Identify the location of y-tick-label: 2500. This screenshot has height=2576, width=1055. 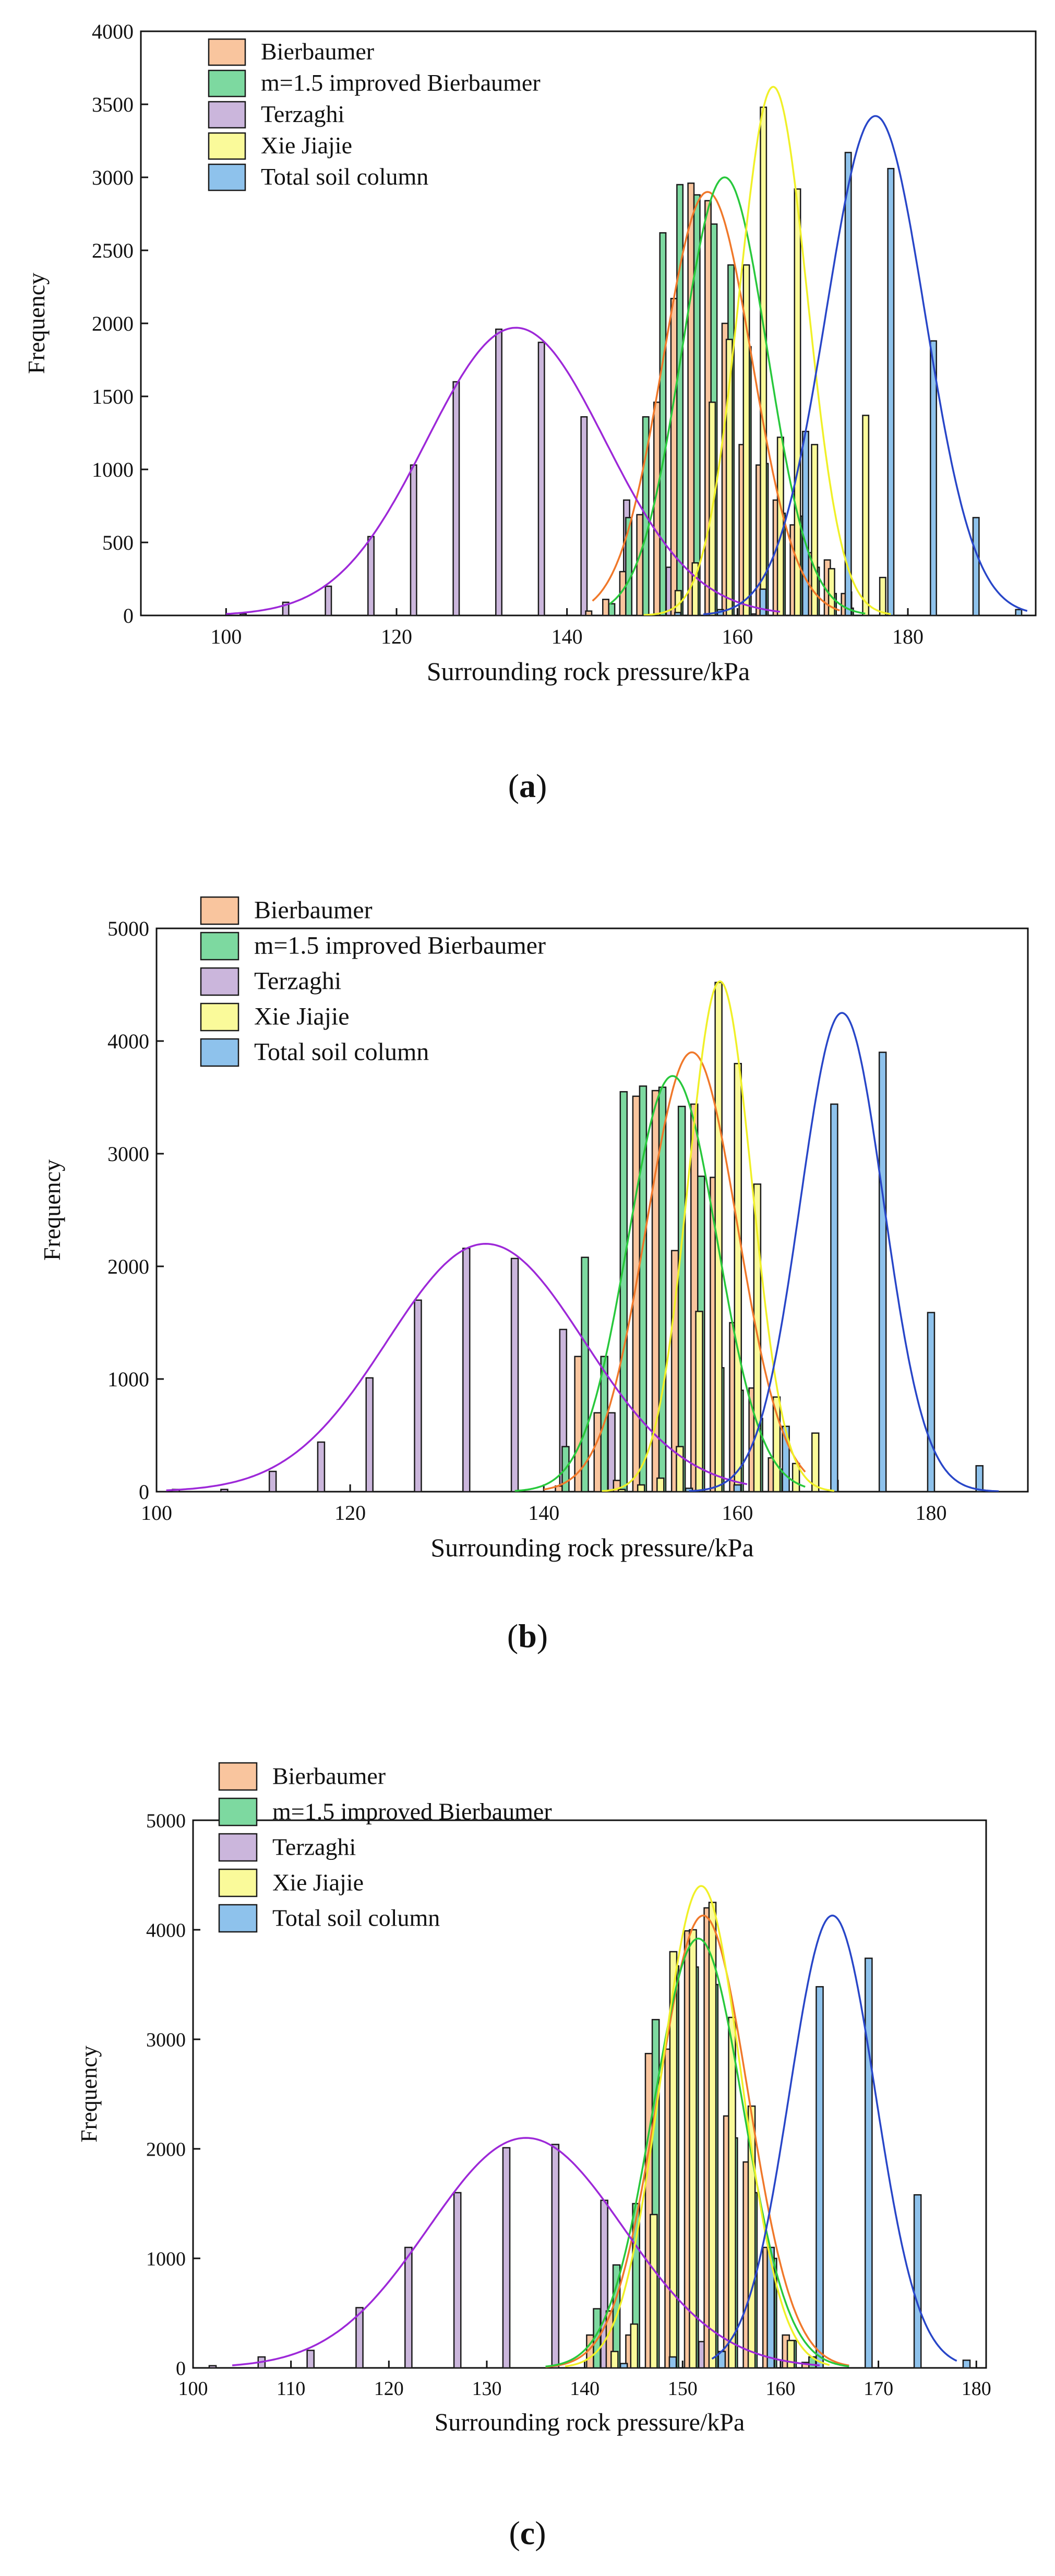
(113, 250).